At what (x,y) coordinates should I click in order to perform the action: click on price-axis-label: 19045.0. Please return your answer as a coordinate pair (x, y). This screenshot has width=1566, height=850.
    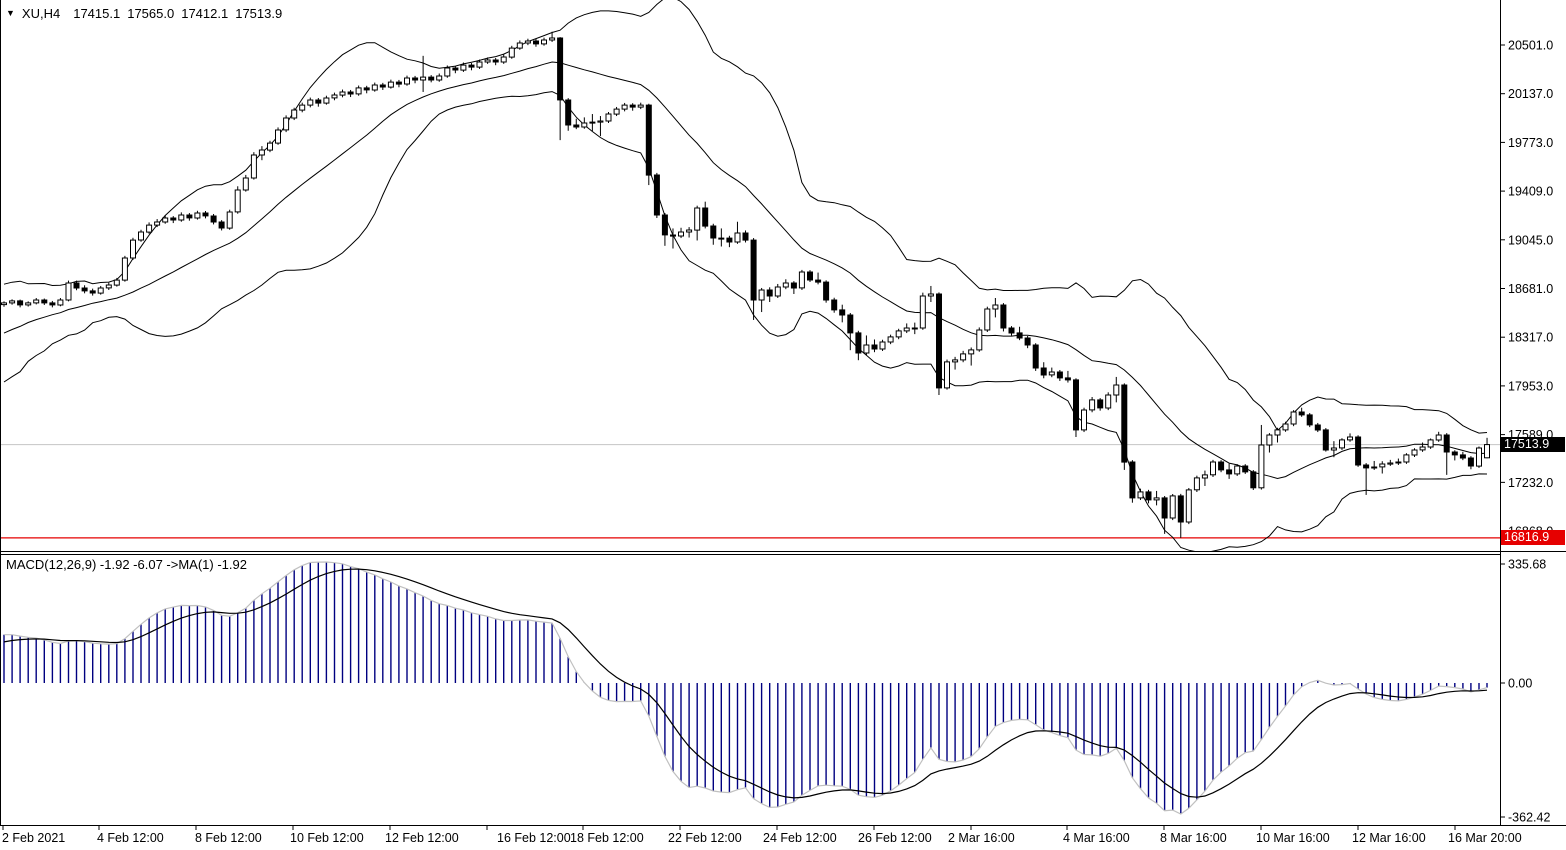
    Looking at the image, I should click on (1530, 240).